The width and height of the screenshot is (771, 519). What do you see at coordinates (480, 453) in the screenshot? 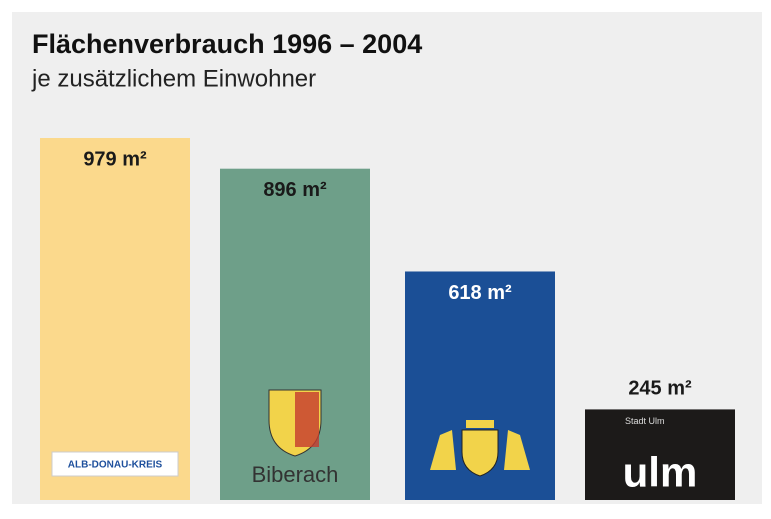
I see `coat-of-arms` at bounding box center [480, 453].